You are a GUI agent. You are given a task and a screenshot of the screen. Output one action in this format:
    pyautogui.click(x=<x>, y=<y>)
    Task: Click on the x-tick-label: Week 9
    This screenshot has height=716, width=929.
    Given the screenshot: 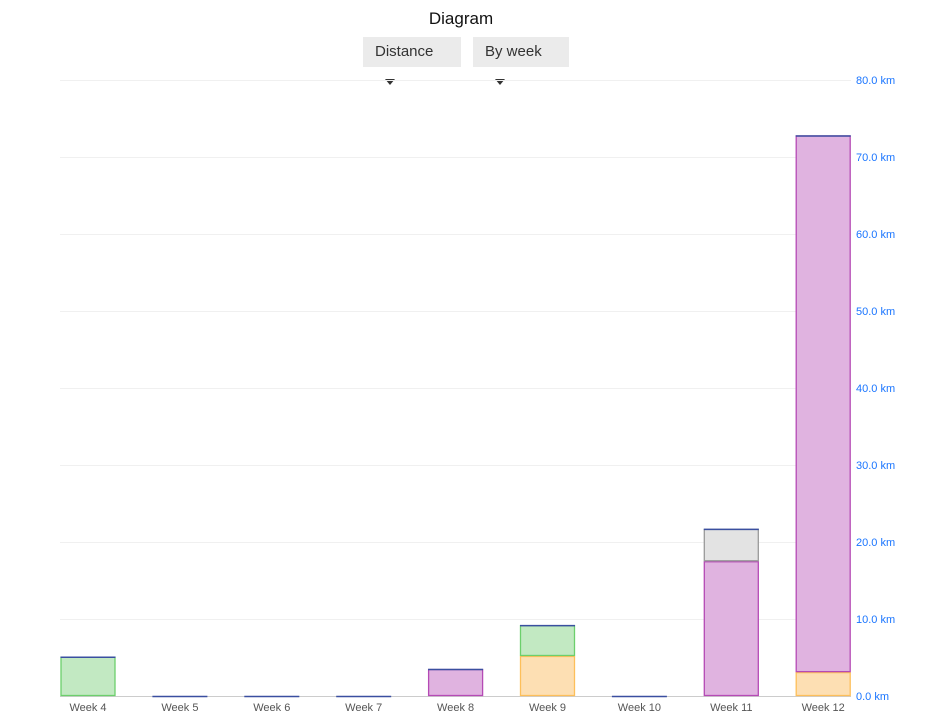 What is the action you would take?
    pyautogui.click(x=547, y=708)
    